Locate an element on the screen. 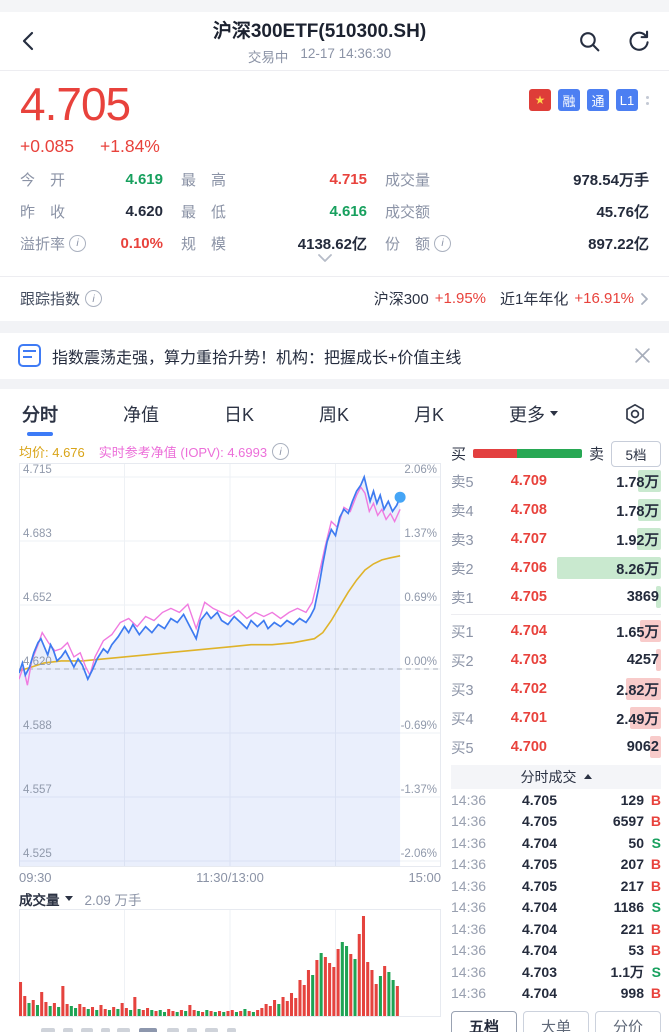 Image resolution: width=669 pixels, height=1032 pixels. orderbook-footer-tabs: 五档 大单 分价 is located at coordinates (556, 1021).